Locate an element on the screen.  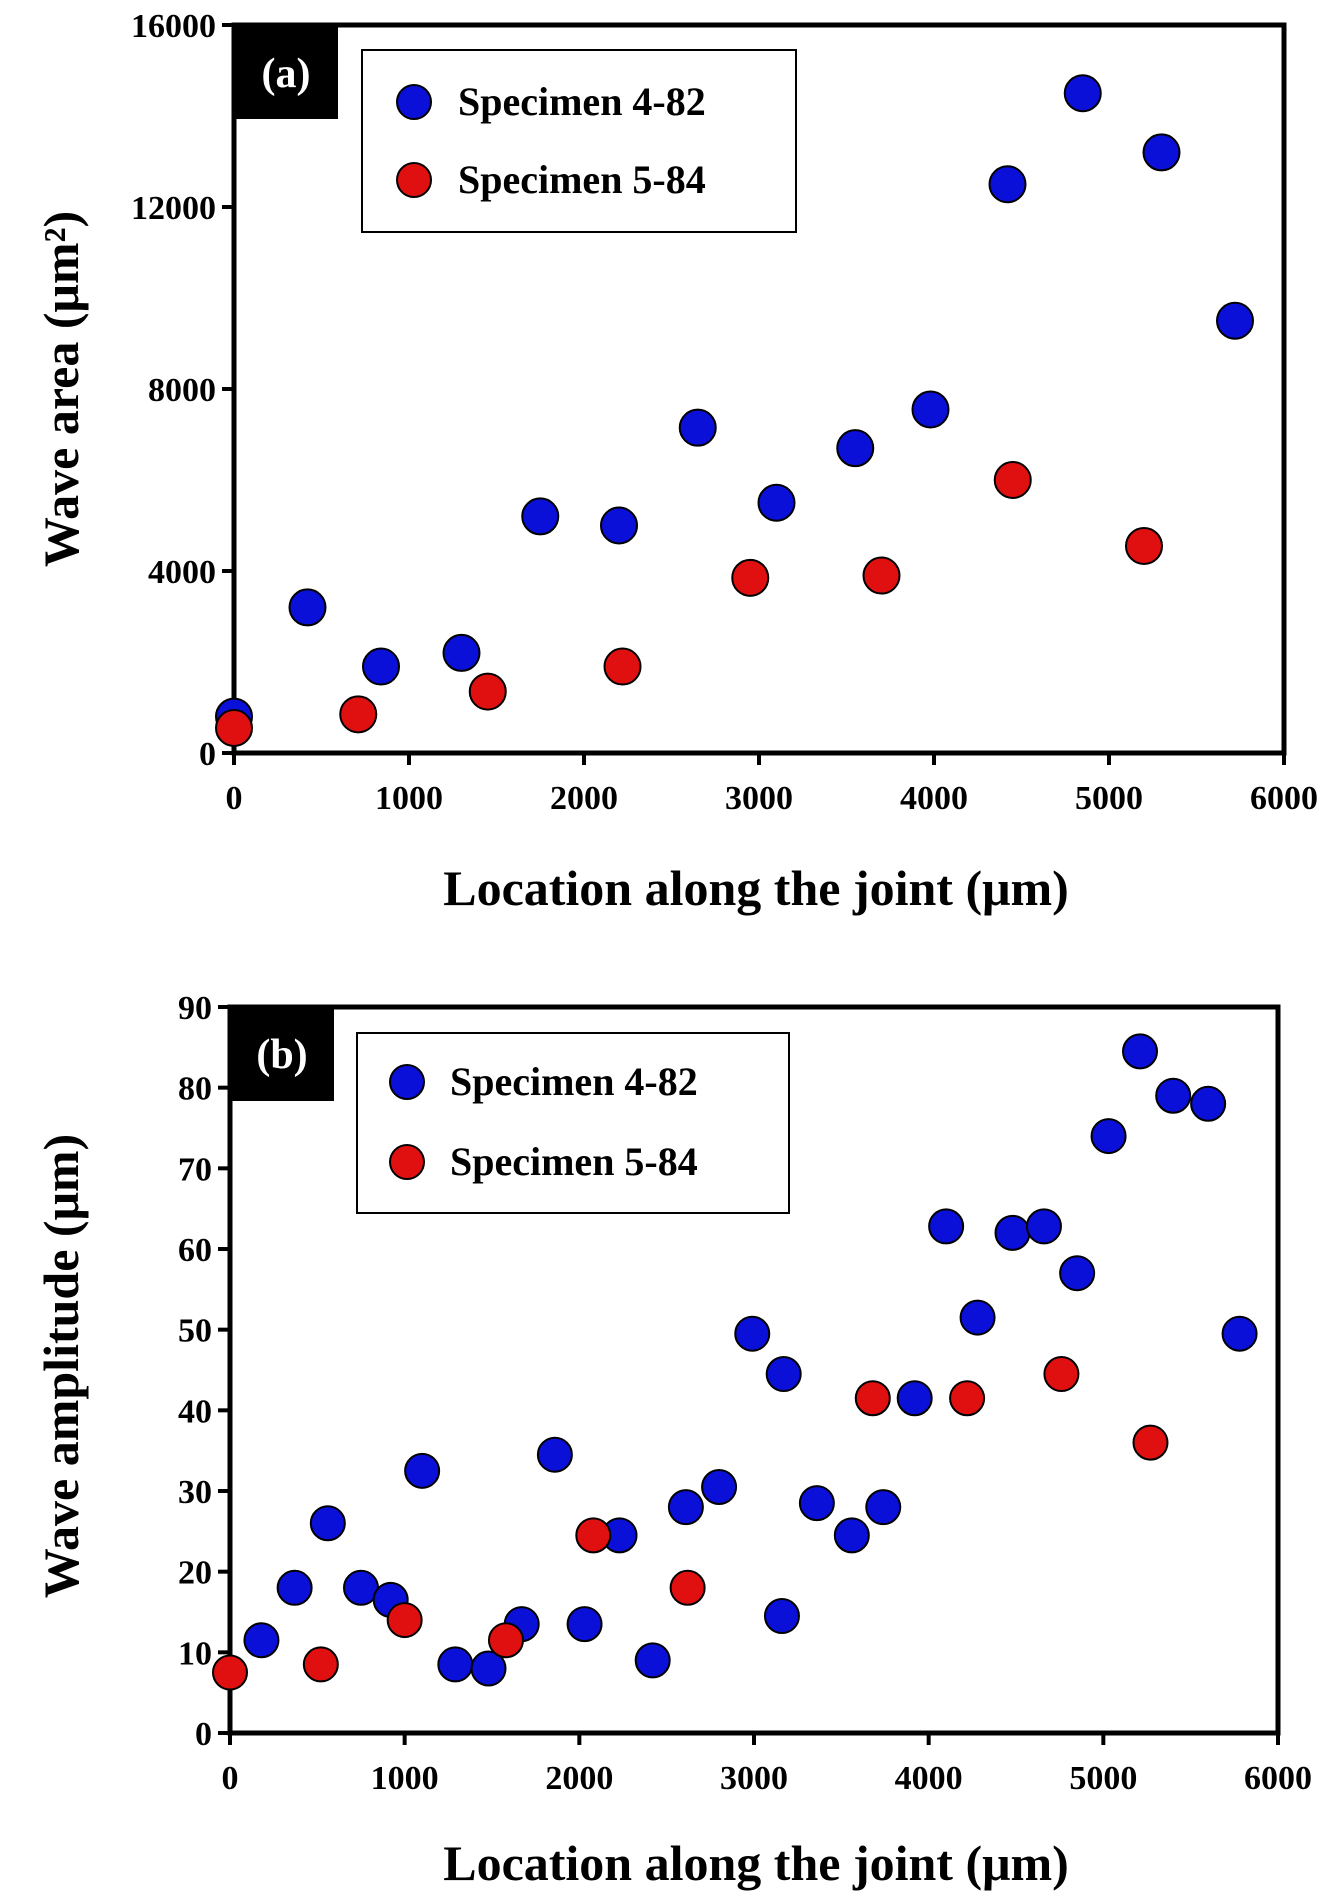
legend-box-b is located at coordinates (573, 1123).